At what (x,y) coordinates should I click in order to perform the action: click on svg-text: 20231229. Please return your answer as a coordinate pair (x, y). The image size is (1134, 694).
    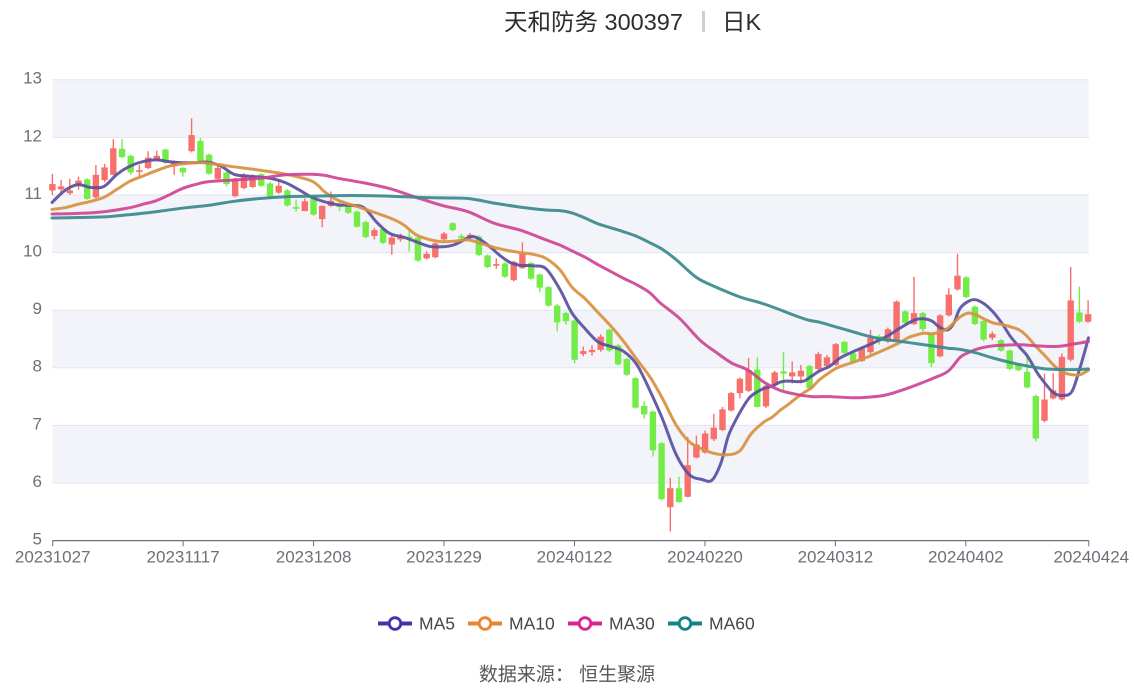
    Looking at the image, I should click on (444, 557).